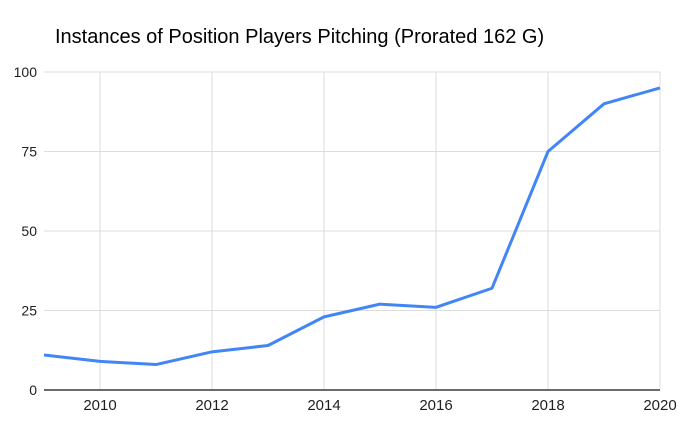 The height and width of the screenshot is (444, 700). What do you see at coordinates (33, 390) in the screenshot?
I see `y-axis-tick-label: 0` at bounding box center [33, 390].